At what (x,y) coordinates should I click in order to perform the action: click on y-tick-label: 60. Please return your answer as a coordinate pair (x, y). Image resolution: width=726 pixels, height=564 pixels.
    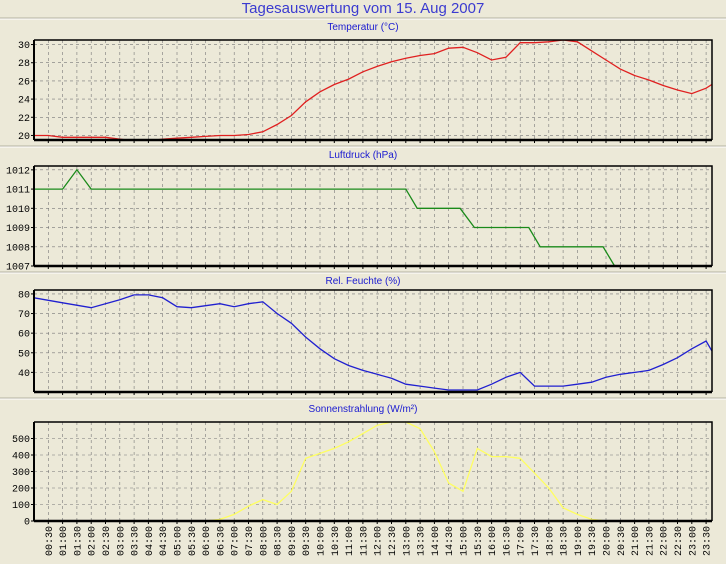
    Looking at the image, I should click on (24, 335).